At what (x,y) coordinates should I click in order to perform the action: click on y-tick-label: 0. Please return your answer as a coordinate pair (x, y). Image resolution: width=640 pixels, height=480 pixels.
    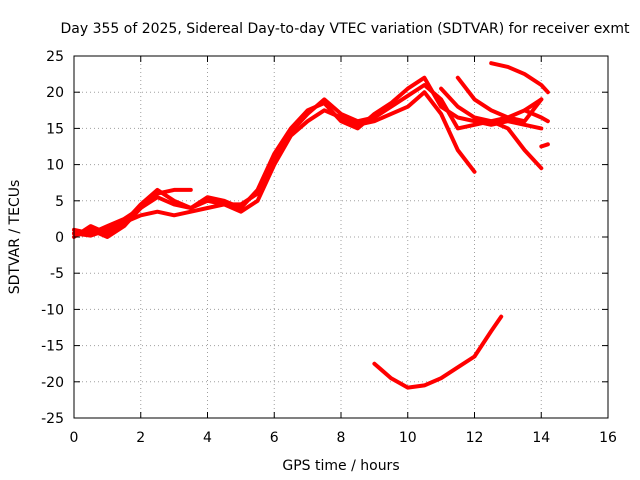
    Looking at the image, I should click on (59, 238).